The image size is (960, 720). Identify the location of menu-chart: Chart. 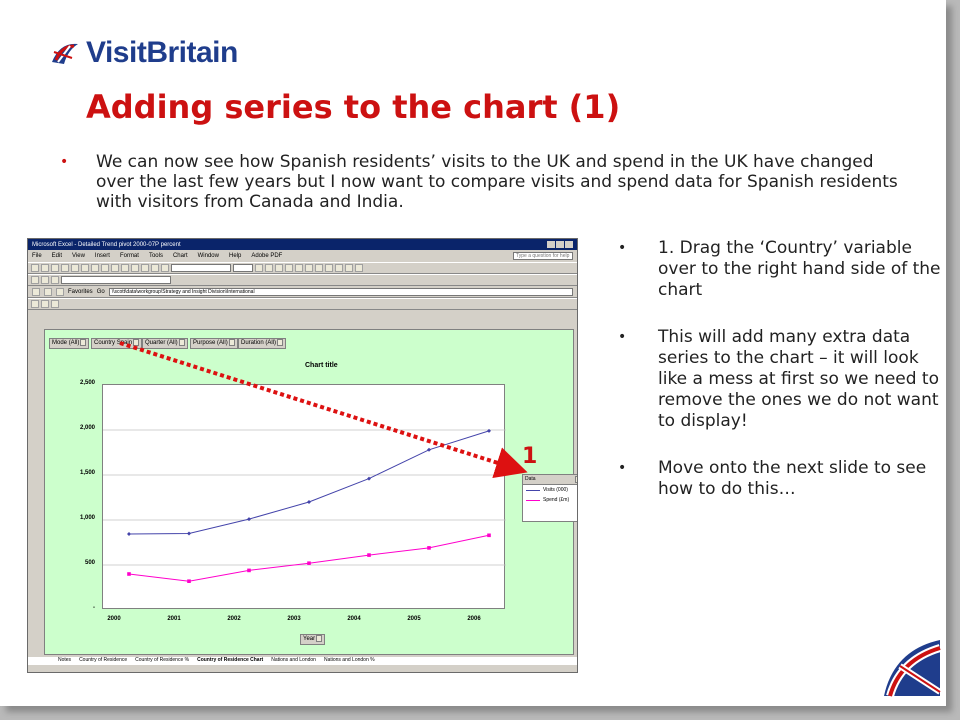
(180, 256).